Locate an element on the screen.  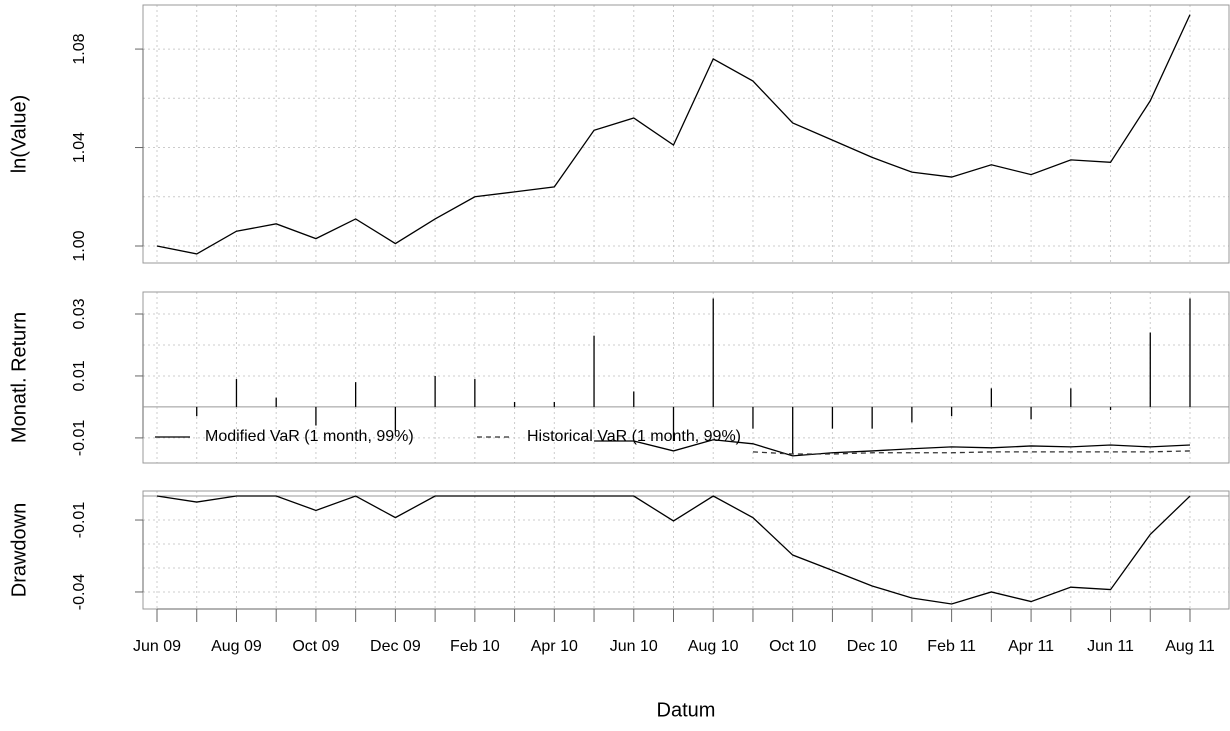
x-tick-label: Apr 10 is located at coordinates (554, 646).